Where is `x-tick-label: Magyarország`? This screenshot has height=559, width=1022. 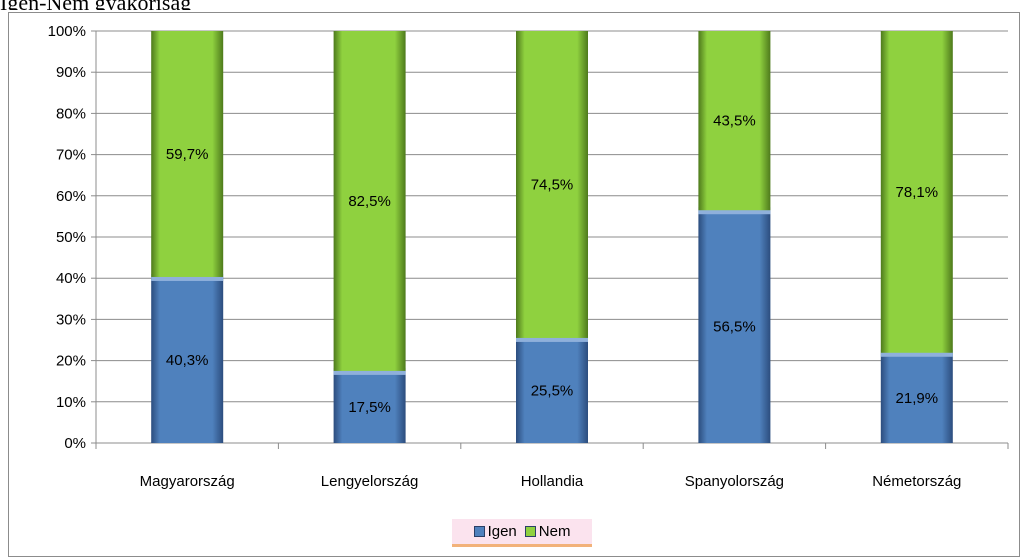 x-tick-label: Magyarország is located at coordinates (187, 481).